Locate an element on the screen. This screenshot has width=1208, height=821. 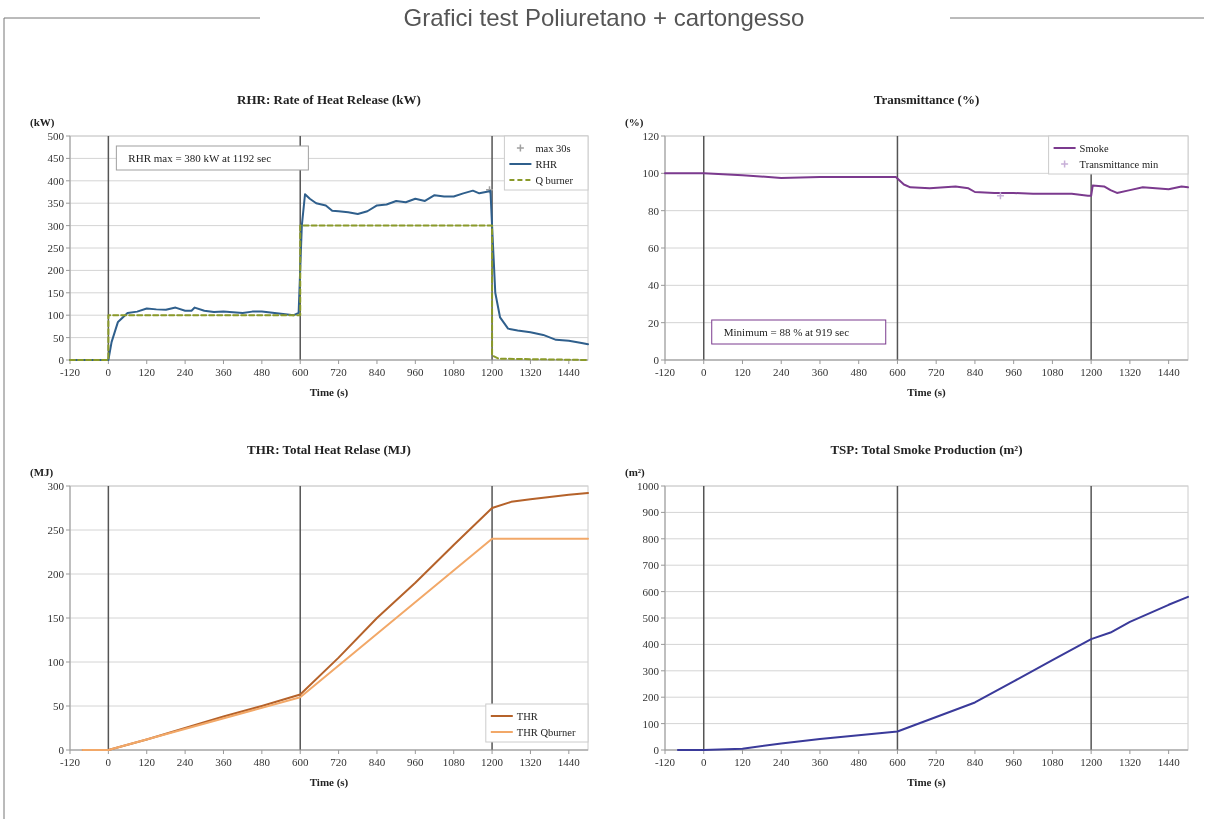
y-axis-title: (m²) is located at coordinates (635, 472).